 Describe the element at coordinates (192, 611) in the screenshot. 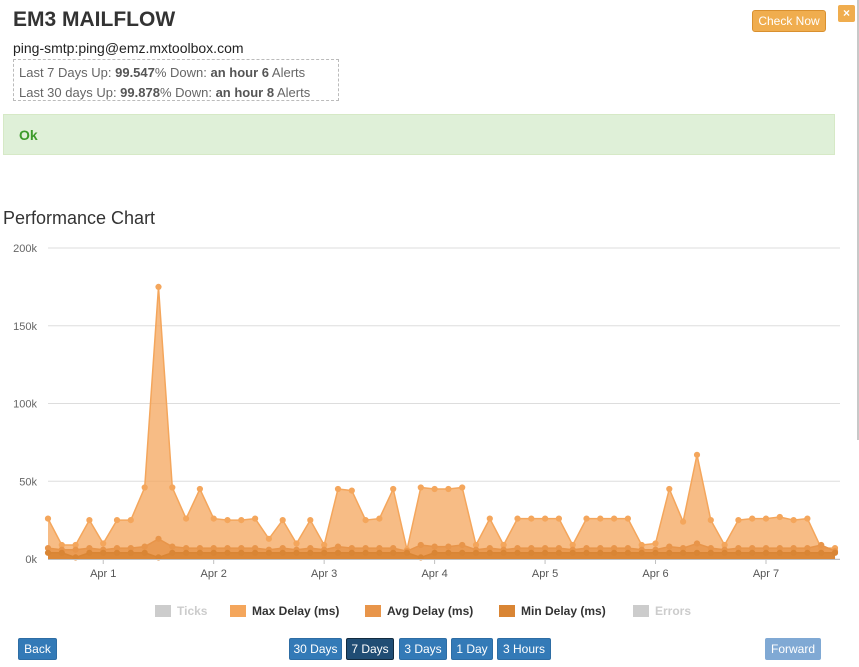

I see `legend-item: Ticks` at that location.